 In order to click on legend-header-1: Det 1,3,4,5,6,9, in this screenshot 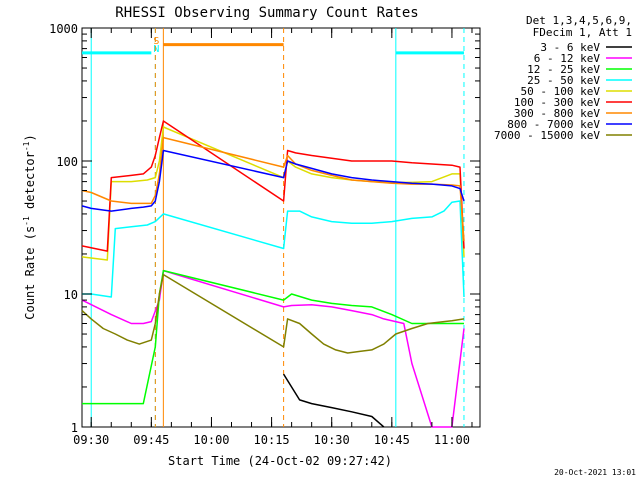, I will do `click(579, 20)`.